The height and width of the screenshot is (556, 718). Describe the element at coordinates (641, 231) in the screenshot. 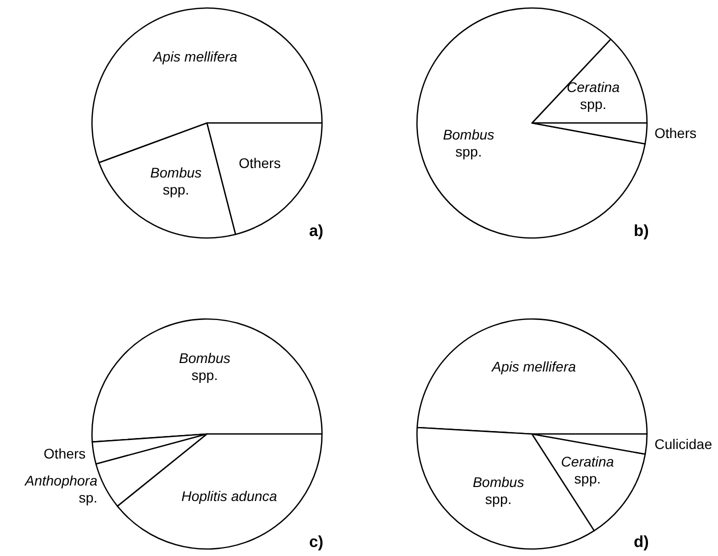

I see `text: b)` at that location.